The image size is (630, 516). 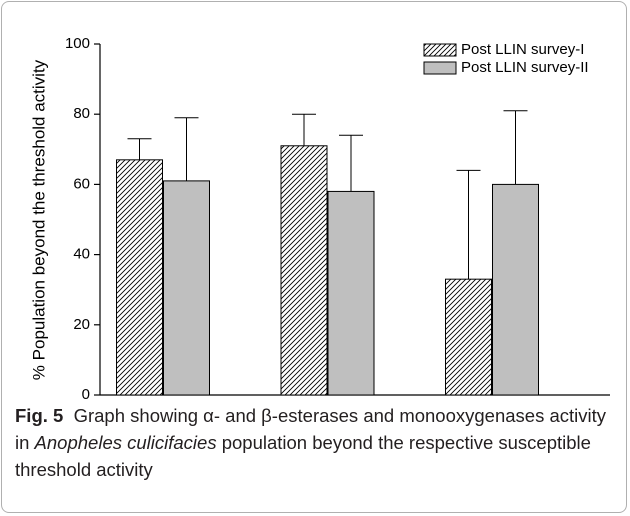 I want to click on y-tick-label: 40, so click(x=81, y=254).